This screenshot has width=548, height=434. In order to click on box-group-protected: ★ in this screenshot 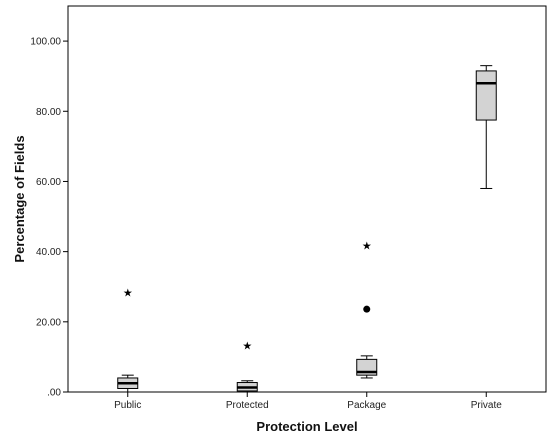, I will do `click(247, 366)`.